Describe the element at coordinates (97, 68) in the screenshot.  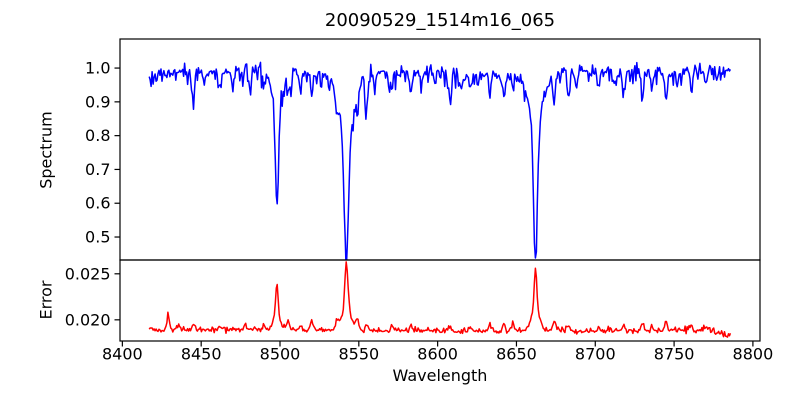
I see `y-tick-label: 1.0` at that location.